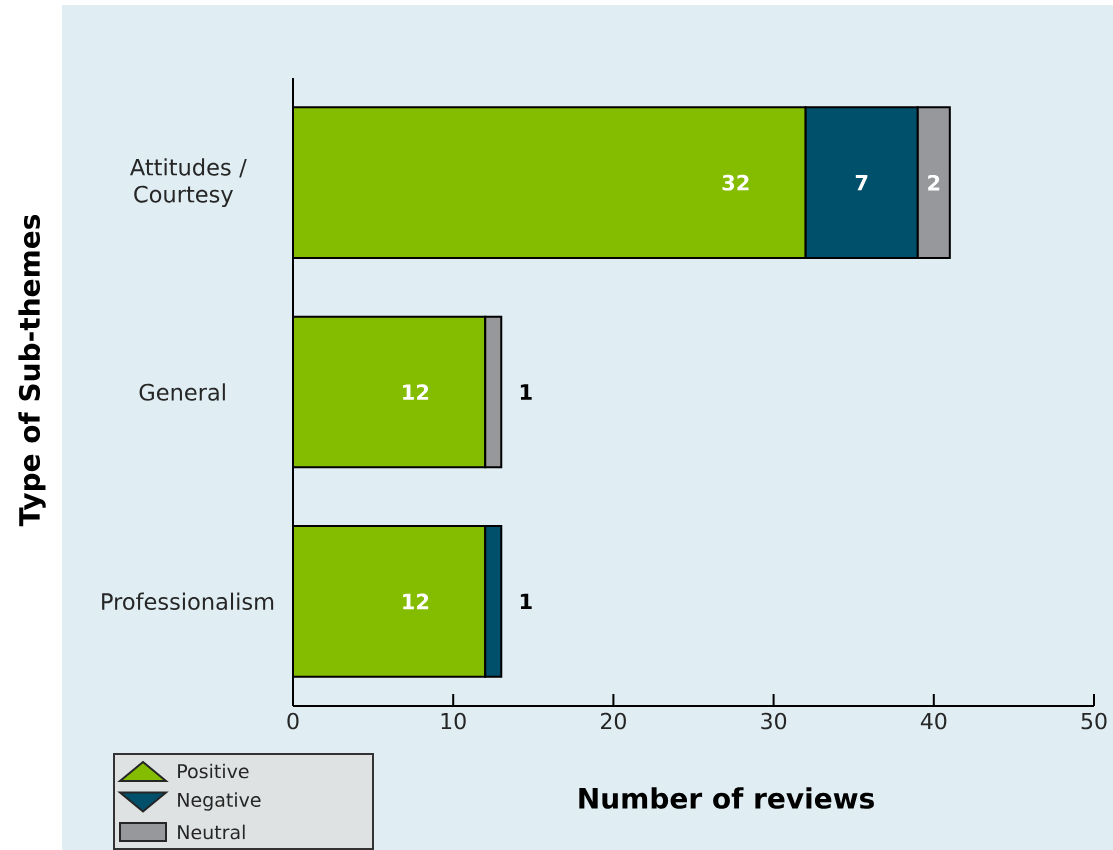 Image resolution: width=1113 pixels, height=850 pixels. Describe the element at coordinates (861, 183) in the screenshot. I see `data-label: 7` at that location.